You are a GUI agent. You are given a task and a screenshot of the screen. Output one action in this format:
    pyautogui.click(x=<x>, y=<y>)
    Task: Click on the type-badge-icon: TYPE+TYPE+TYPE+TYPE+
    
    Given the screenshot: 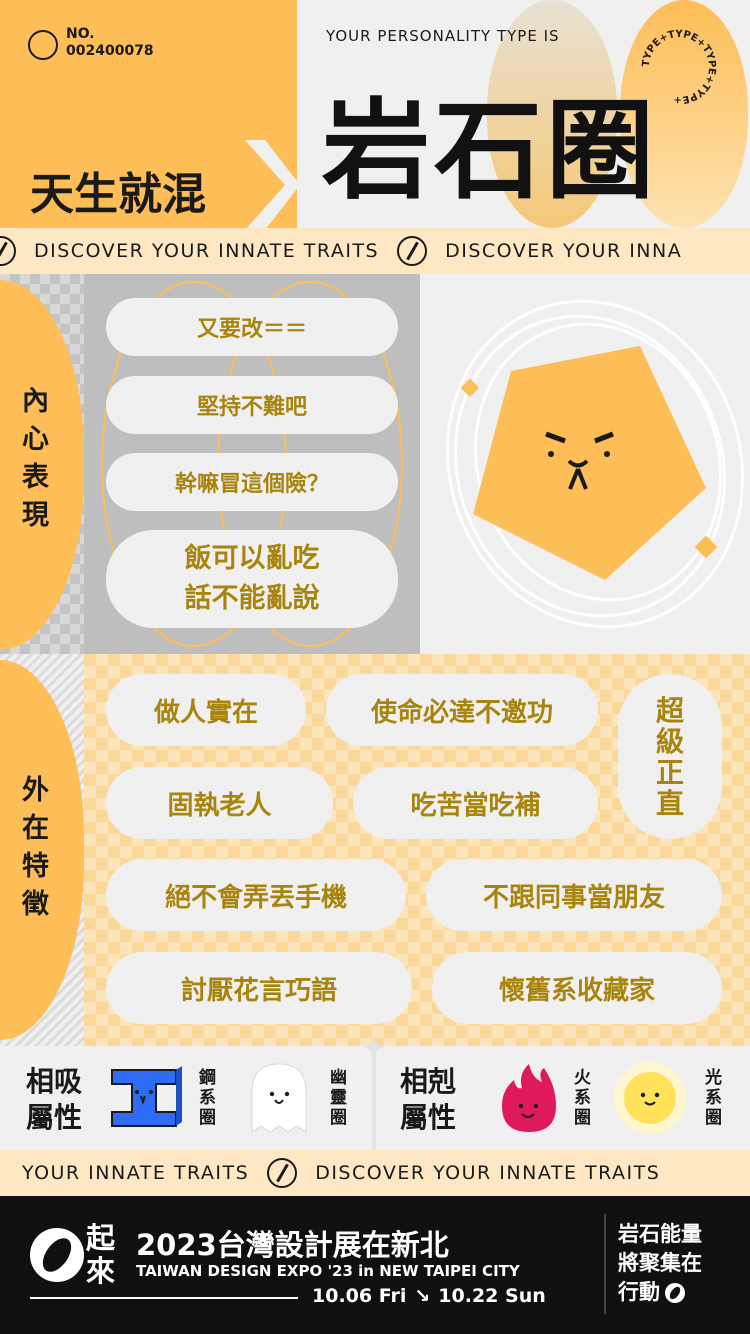 What is the action you would take?
    pyautogui.click(x=679, y=67)
    